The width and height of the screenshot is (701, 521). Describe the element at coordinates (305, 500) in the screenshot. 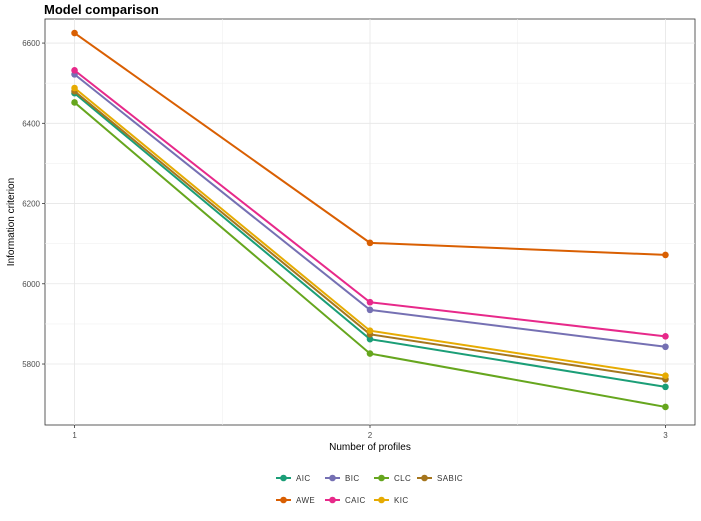

I see `legend-label-awe: AWE` at that location.